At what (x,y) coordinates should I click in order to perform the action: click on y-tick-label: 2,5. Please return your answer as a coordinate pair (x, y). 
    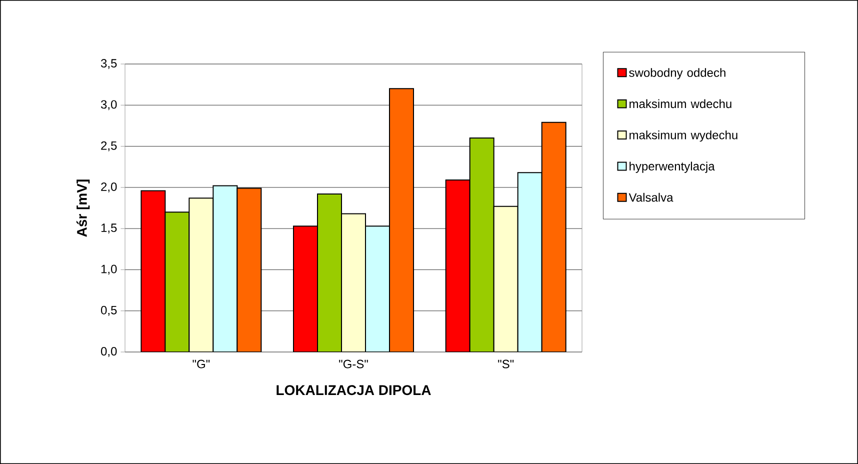
    Looking at the image, I should click on (109, 146).